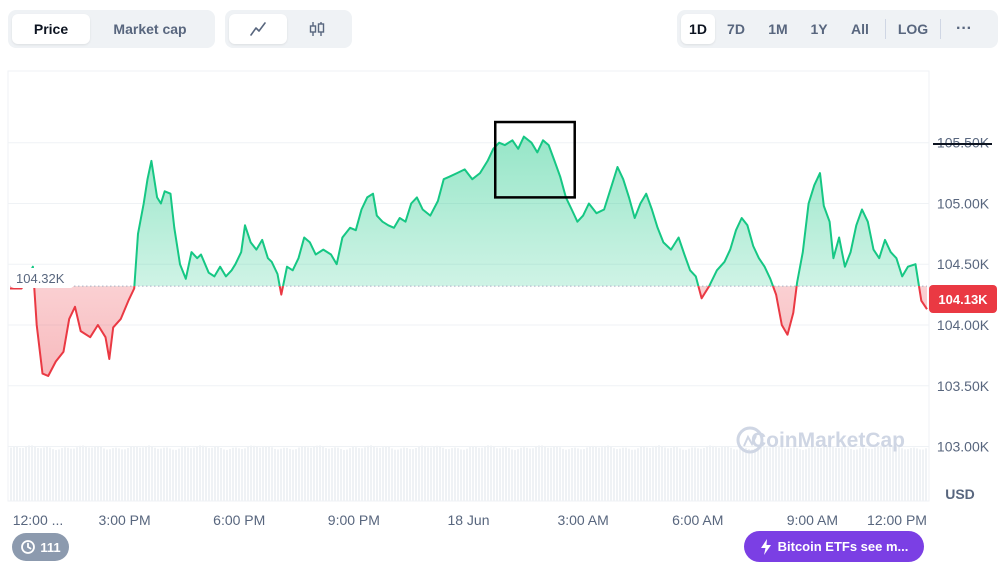 This screenshot has width=1007, height=568. What do you see at coordinates (812, 520) in the screenshot?
I see `x-tick-label: 9:00 AM` at bounding box center [812, 520].